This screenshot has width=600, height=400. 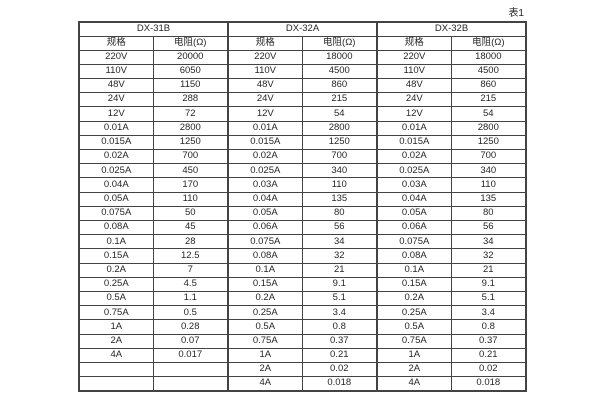 What do you see at coordinates (340, 284) in the screenshot?
I see `resistance-cell: 9.1` at bounding box center [340, 284].